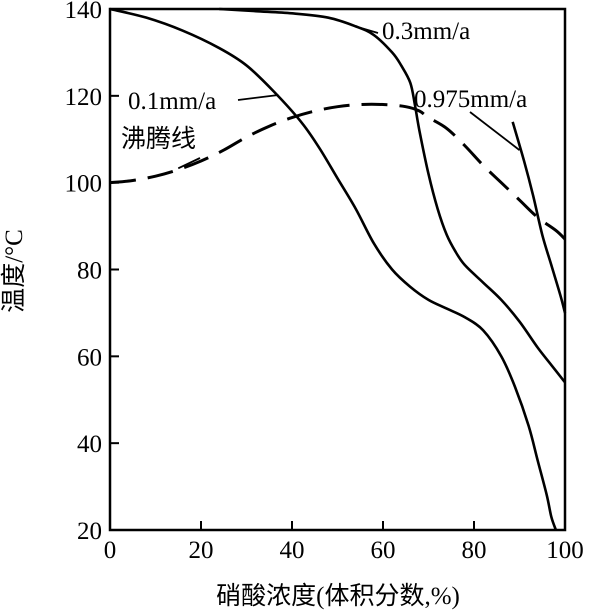  I want to click on y-tick-label: 40, so click(89, 444).